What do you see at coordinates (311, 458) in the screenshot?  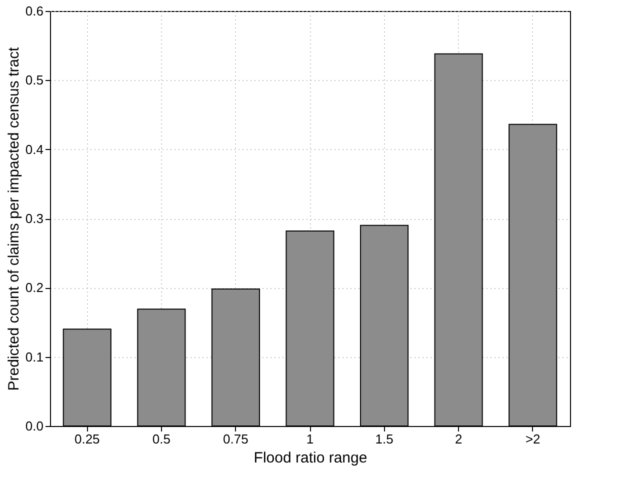 I see `x-axis-title: Flood ratio range` at bounding box center [311, 458].